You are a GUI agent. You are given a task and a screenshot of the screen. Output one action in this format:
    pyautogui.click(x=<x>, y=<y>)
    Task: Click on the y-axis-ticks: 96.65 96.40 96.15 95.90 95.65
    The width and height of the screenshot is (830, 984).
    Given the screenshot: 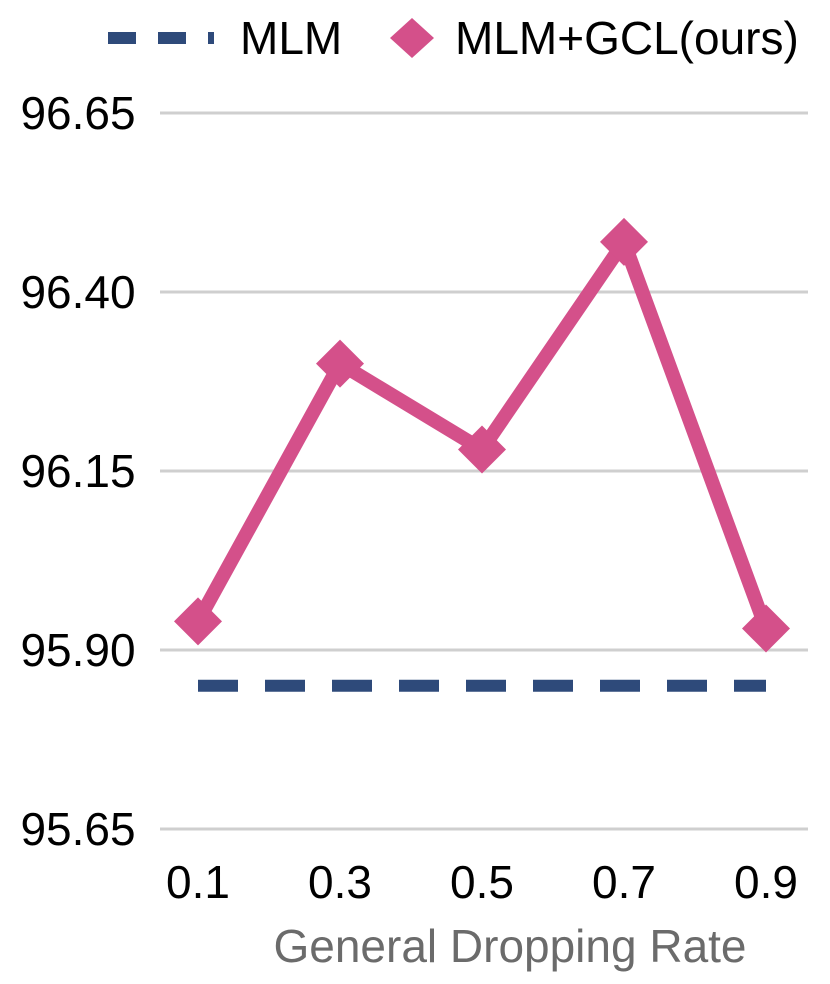 What is the action you would take?
    pyautogui.click(x=77, y=471)
    